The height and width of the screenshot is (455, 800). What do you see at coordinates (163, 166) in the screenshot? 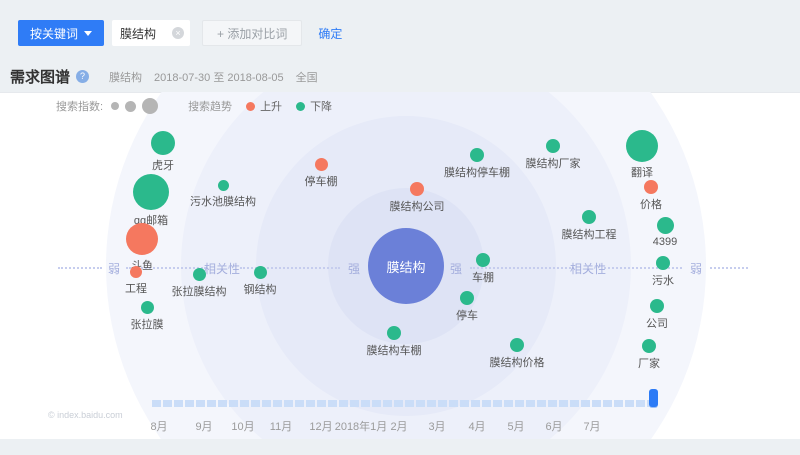
I see `bubble-label: 虎牙` at bounding box center [163, 166].